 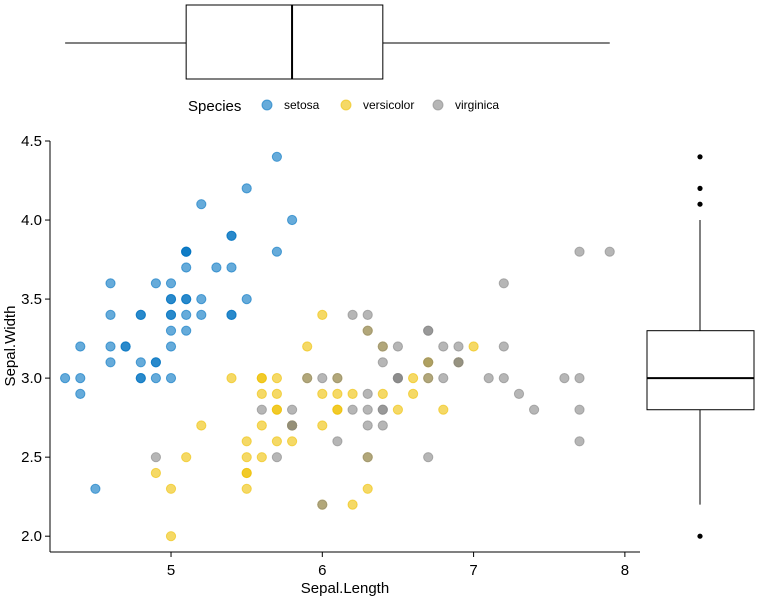 What do you see at coordinates (31, 457) in the screenshot?
I see `y-tick-label: 2.5` at bounding box center [31, 457].